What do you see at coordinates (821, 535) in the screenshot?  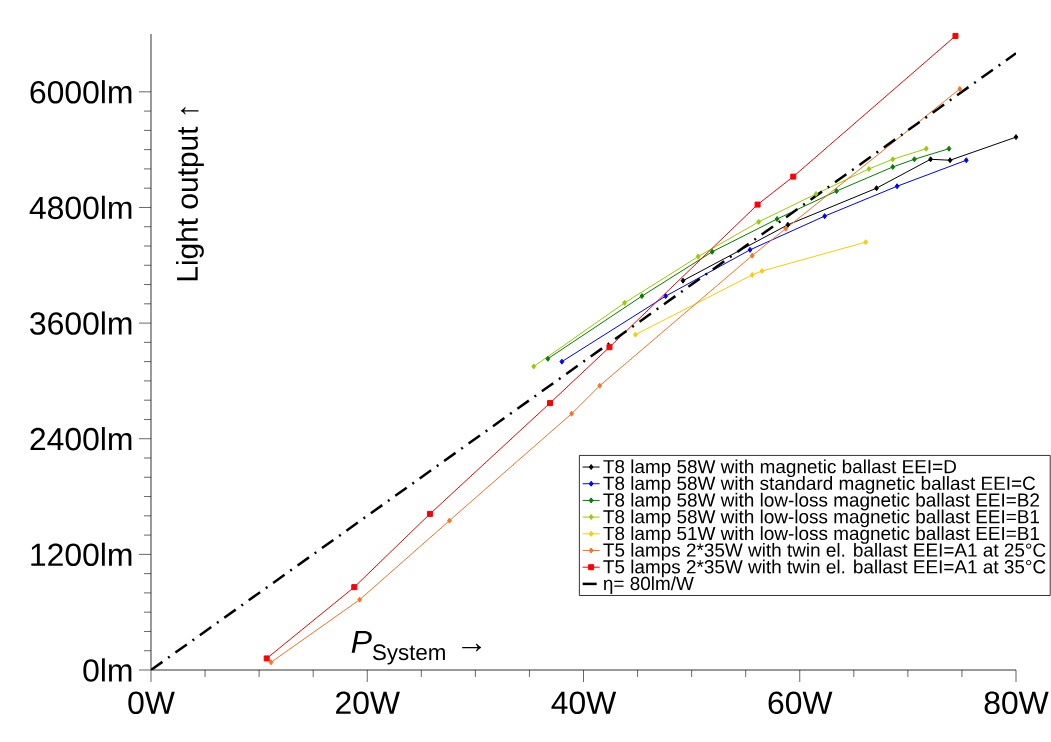 I see `legend-label: T8 lamp 51W with low-loss magnetic ballast EEI=B1` at bounding box center [821, 535].